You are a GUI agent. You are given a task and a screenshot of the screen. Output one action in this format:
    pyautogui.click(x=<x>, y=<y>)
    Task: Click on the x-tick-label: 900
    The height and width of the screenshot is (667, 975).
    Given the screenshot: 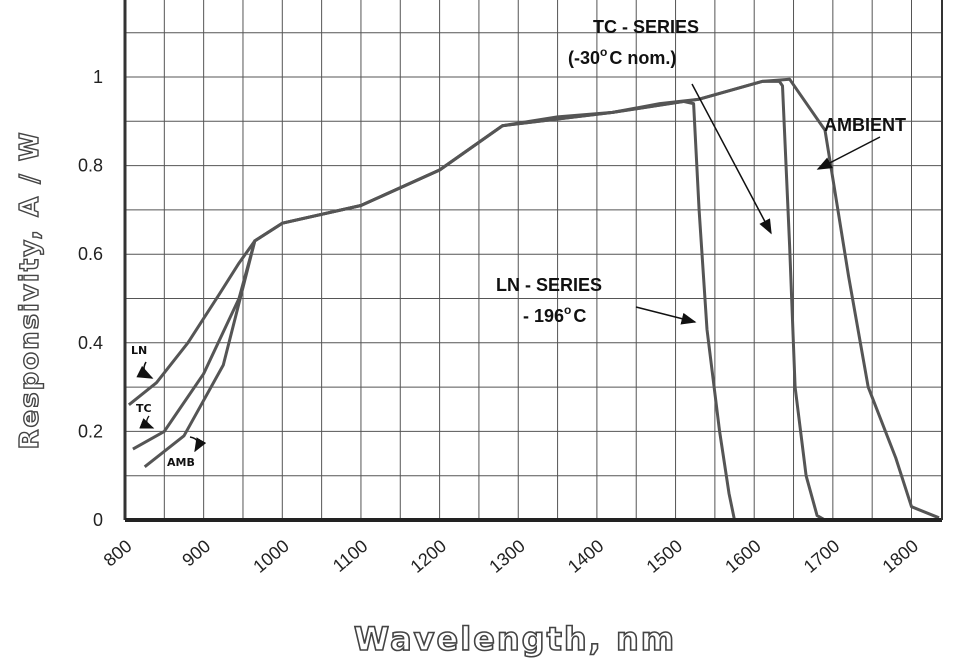 What is the action you would take?
    pyautogui.click(x=196, y=553)
    